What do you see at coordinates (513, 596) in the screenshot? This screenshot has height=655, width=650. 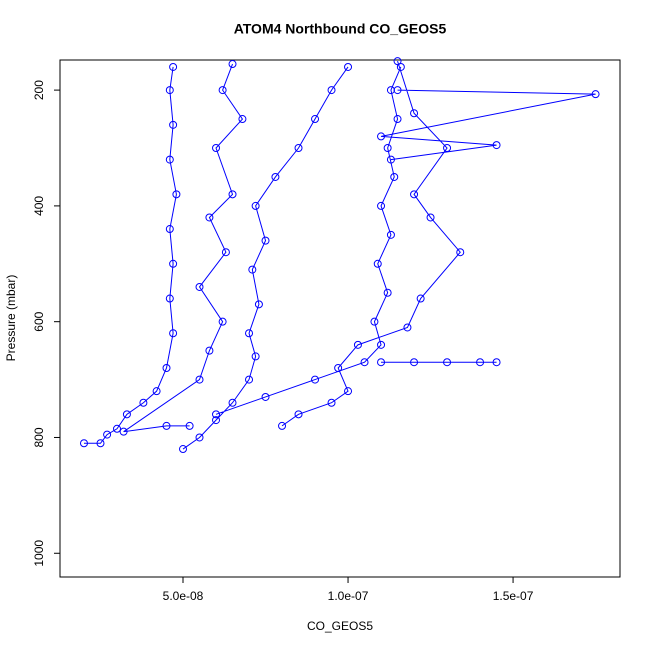 I see `x-tick-label: 1.5e-07` at bounding box center [513, 596].